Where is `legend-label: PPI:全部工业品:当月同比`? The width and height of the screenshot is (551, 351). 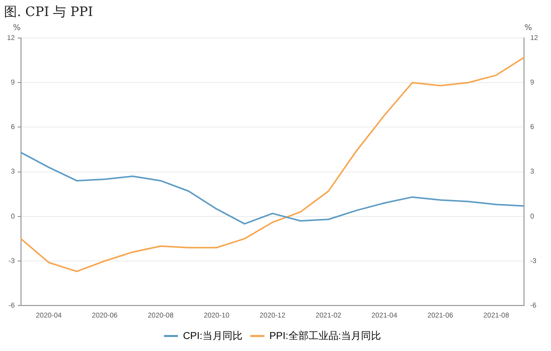 legend-label: PPI:全部工业品:当月同比 is located at coordinates (325, 336).